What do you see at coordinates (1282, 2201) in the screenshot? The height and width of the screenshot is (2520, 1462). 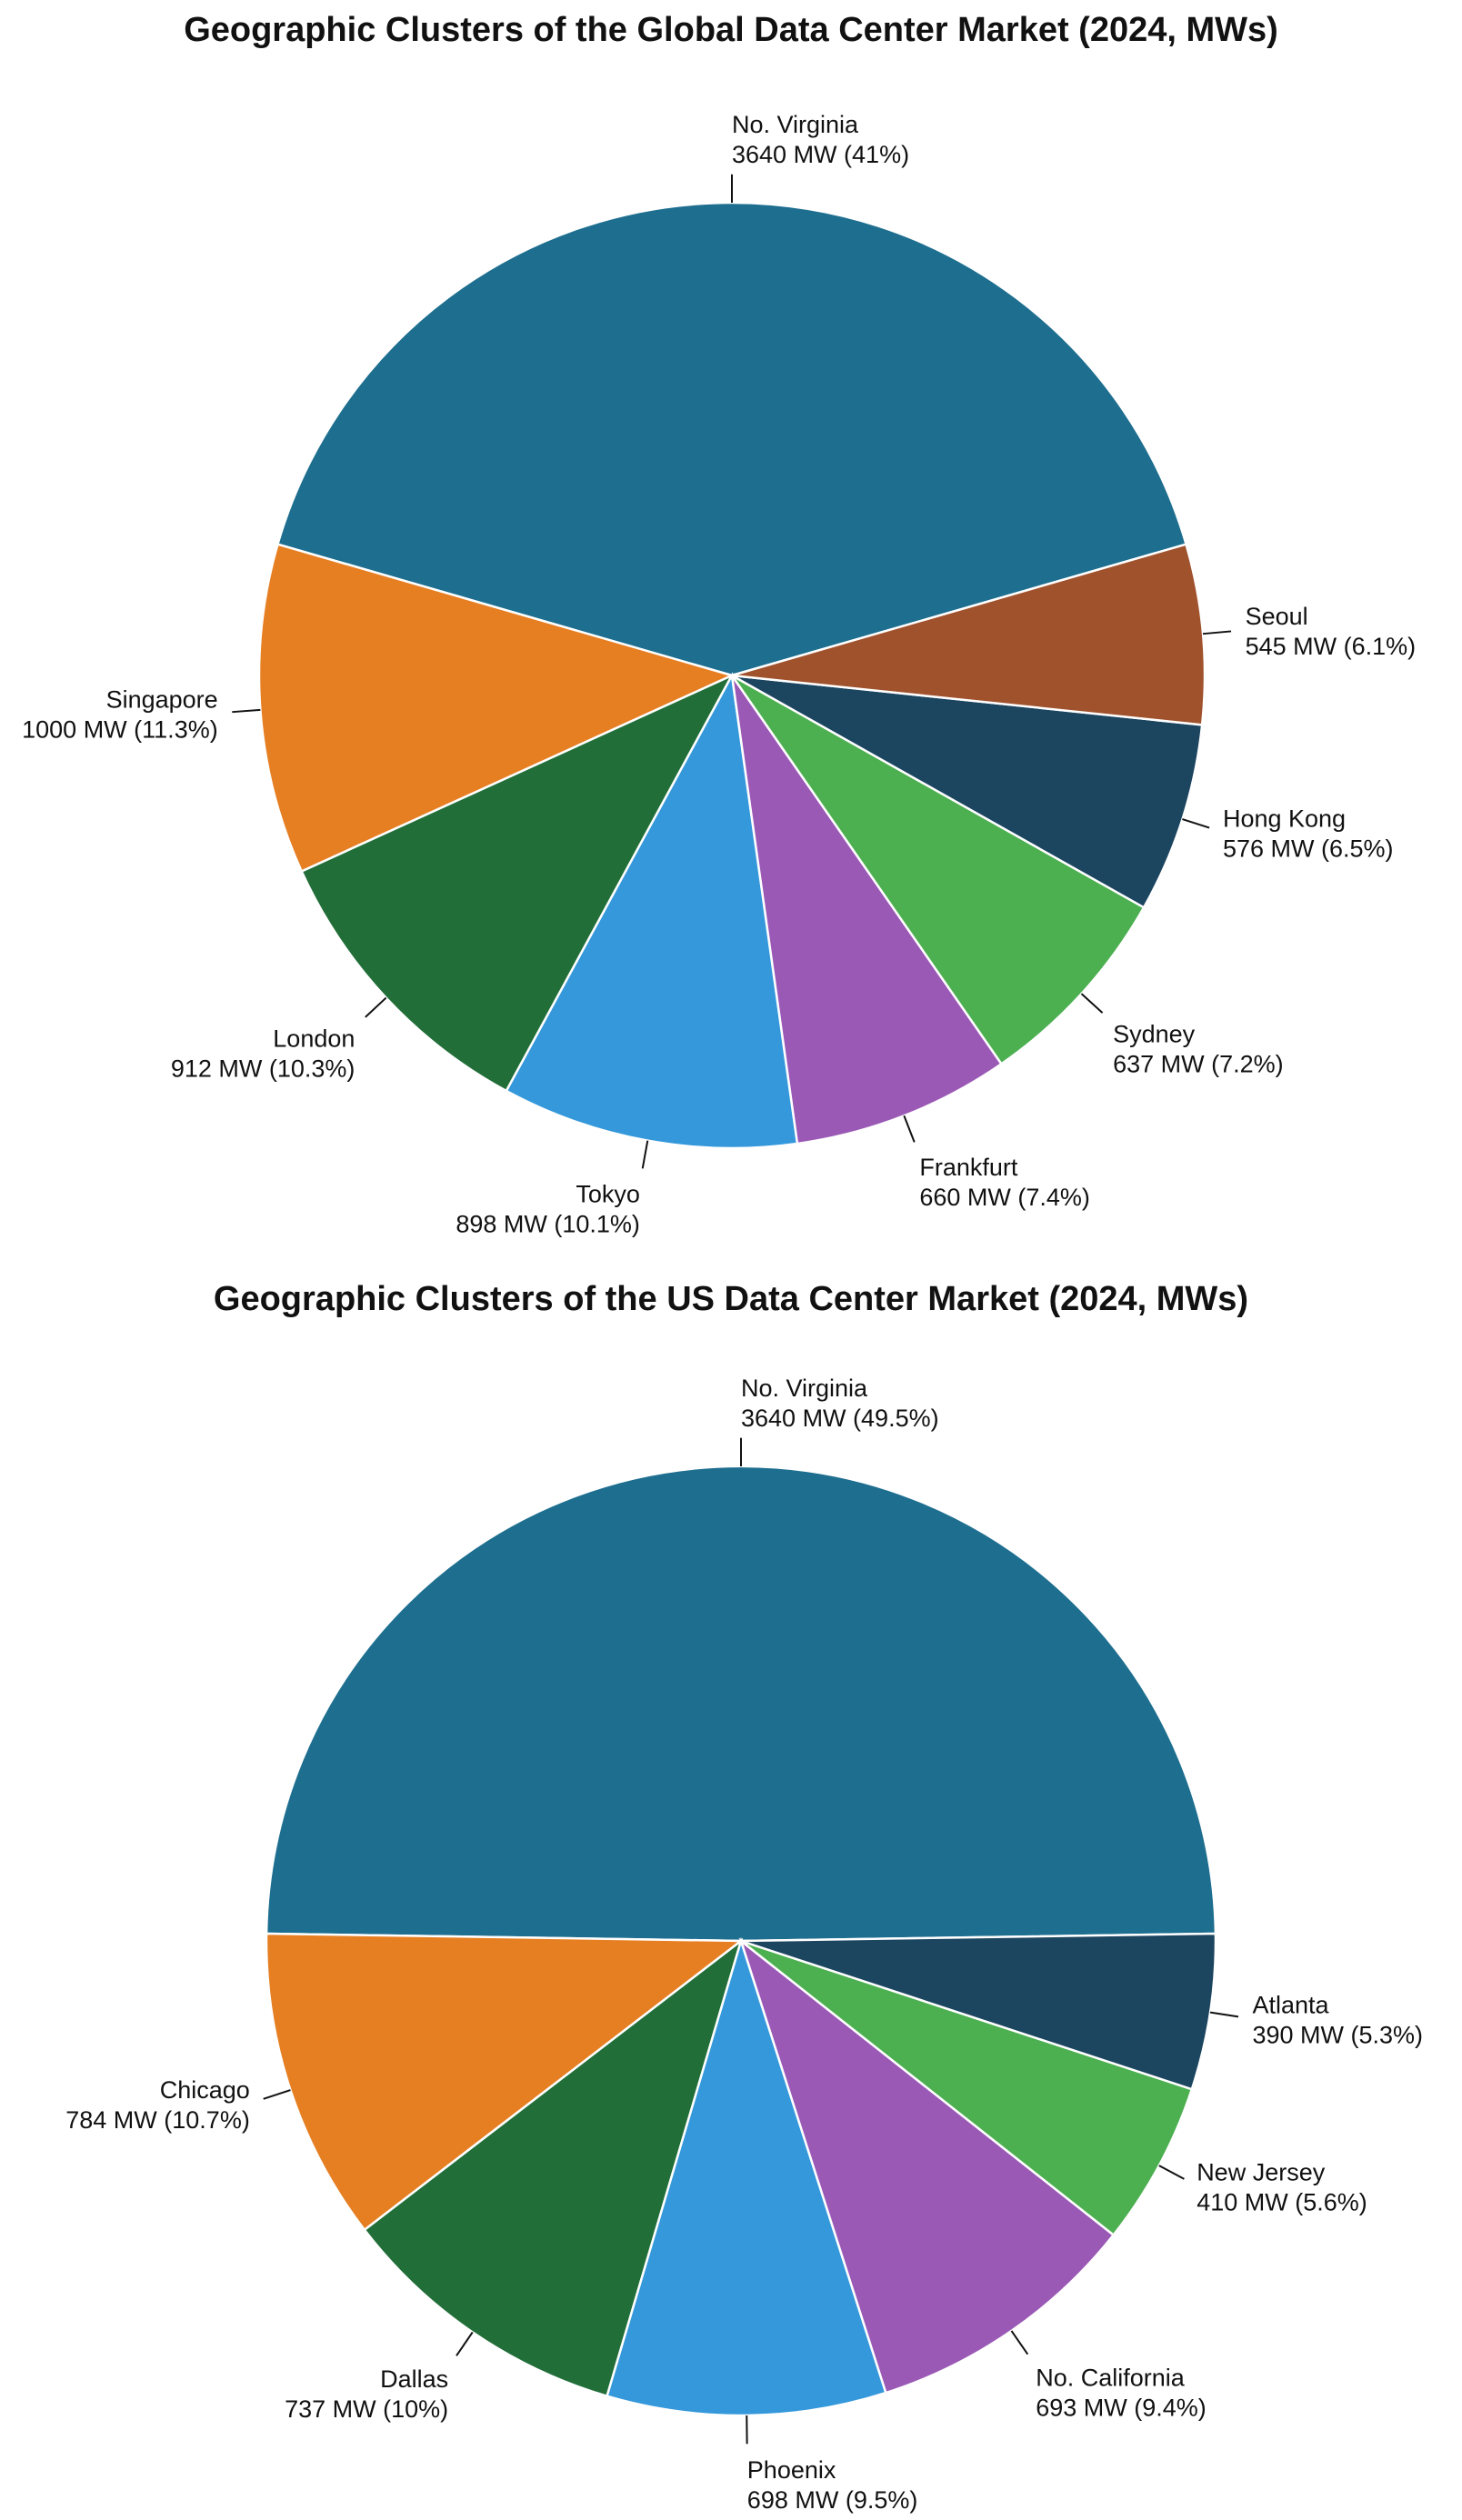 I see `us-label-value-new-jersey: 410 MW (5.6%)` at bounding box center [1282, 2201].